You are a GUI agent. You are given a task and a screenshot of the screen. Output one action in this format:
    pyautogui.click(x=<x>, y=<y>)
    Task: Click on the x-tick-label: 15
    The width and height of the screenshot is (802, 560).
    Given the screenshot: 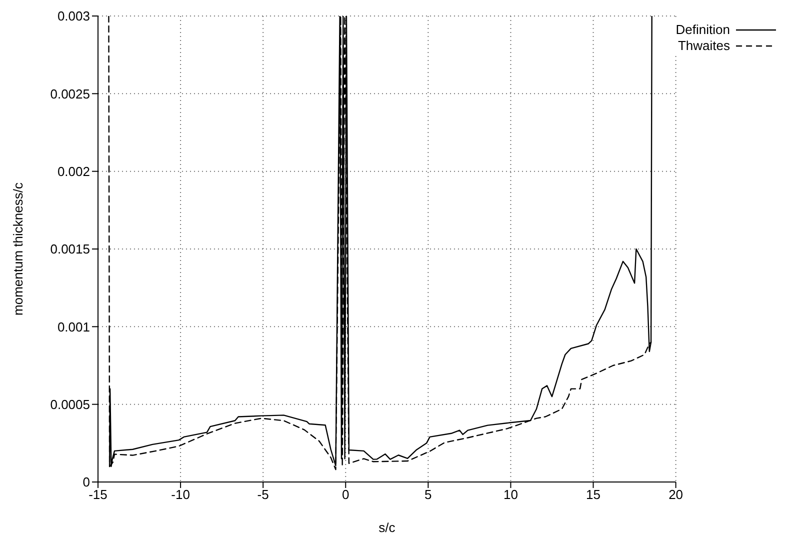 What is the action you would take?
    pyautogui.click(x=593, y=494)
    